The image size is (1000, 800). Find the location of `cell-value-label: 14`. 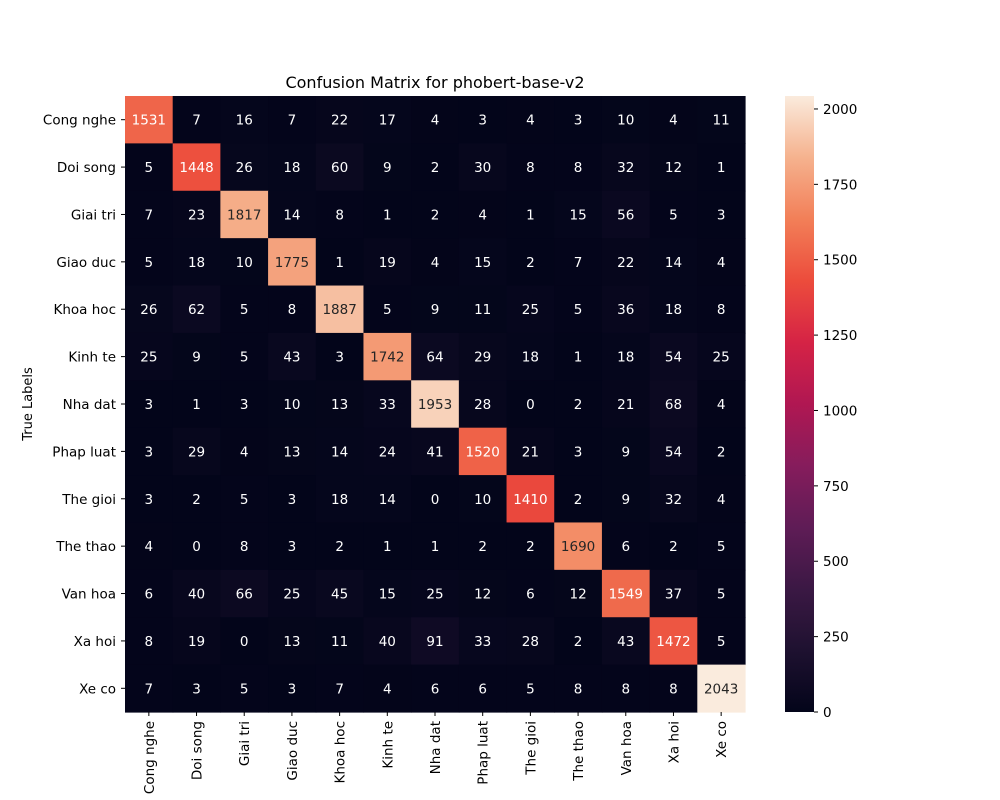

cell-value-label: 14 is located at coordinates (291, 215).